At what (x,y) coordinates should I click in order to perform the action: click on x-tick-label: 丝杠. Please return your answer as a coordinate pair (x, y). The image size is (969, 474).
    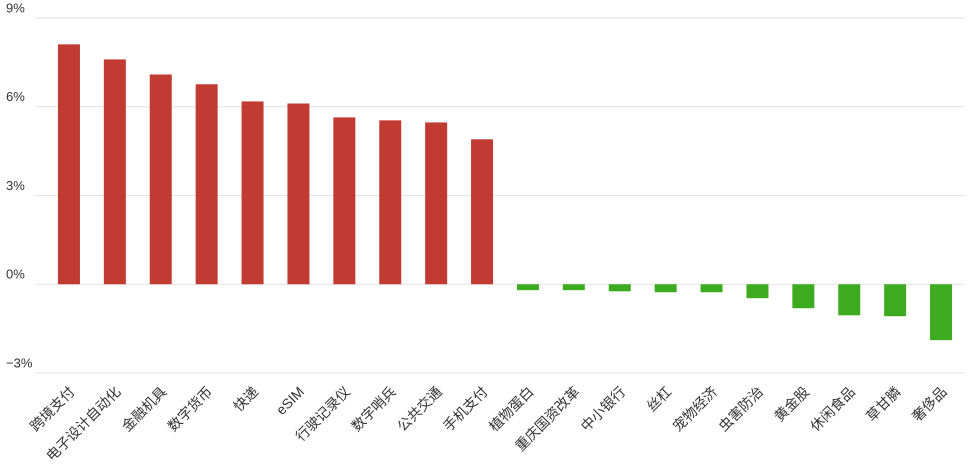
    Looking at the image, I should click on (658, 398).